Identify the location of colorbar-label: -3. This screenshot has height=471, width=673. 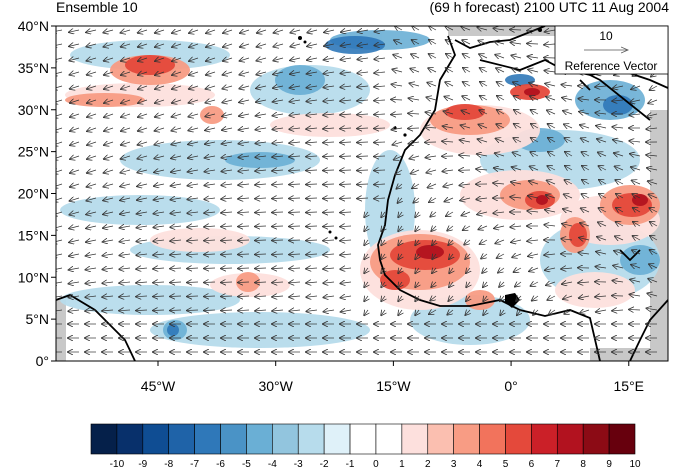
(298, 464).